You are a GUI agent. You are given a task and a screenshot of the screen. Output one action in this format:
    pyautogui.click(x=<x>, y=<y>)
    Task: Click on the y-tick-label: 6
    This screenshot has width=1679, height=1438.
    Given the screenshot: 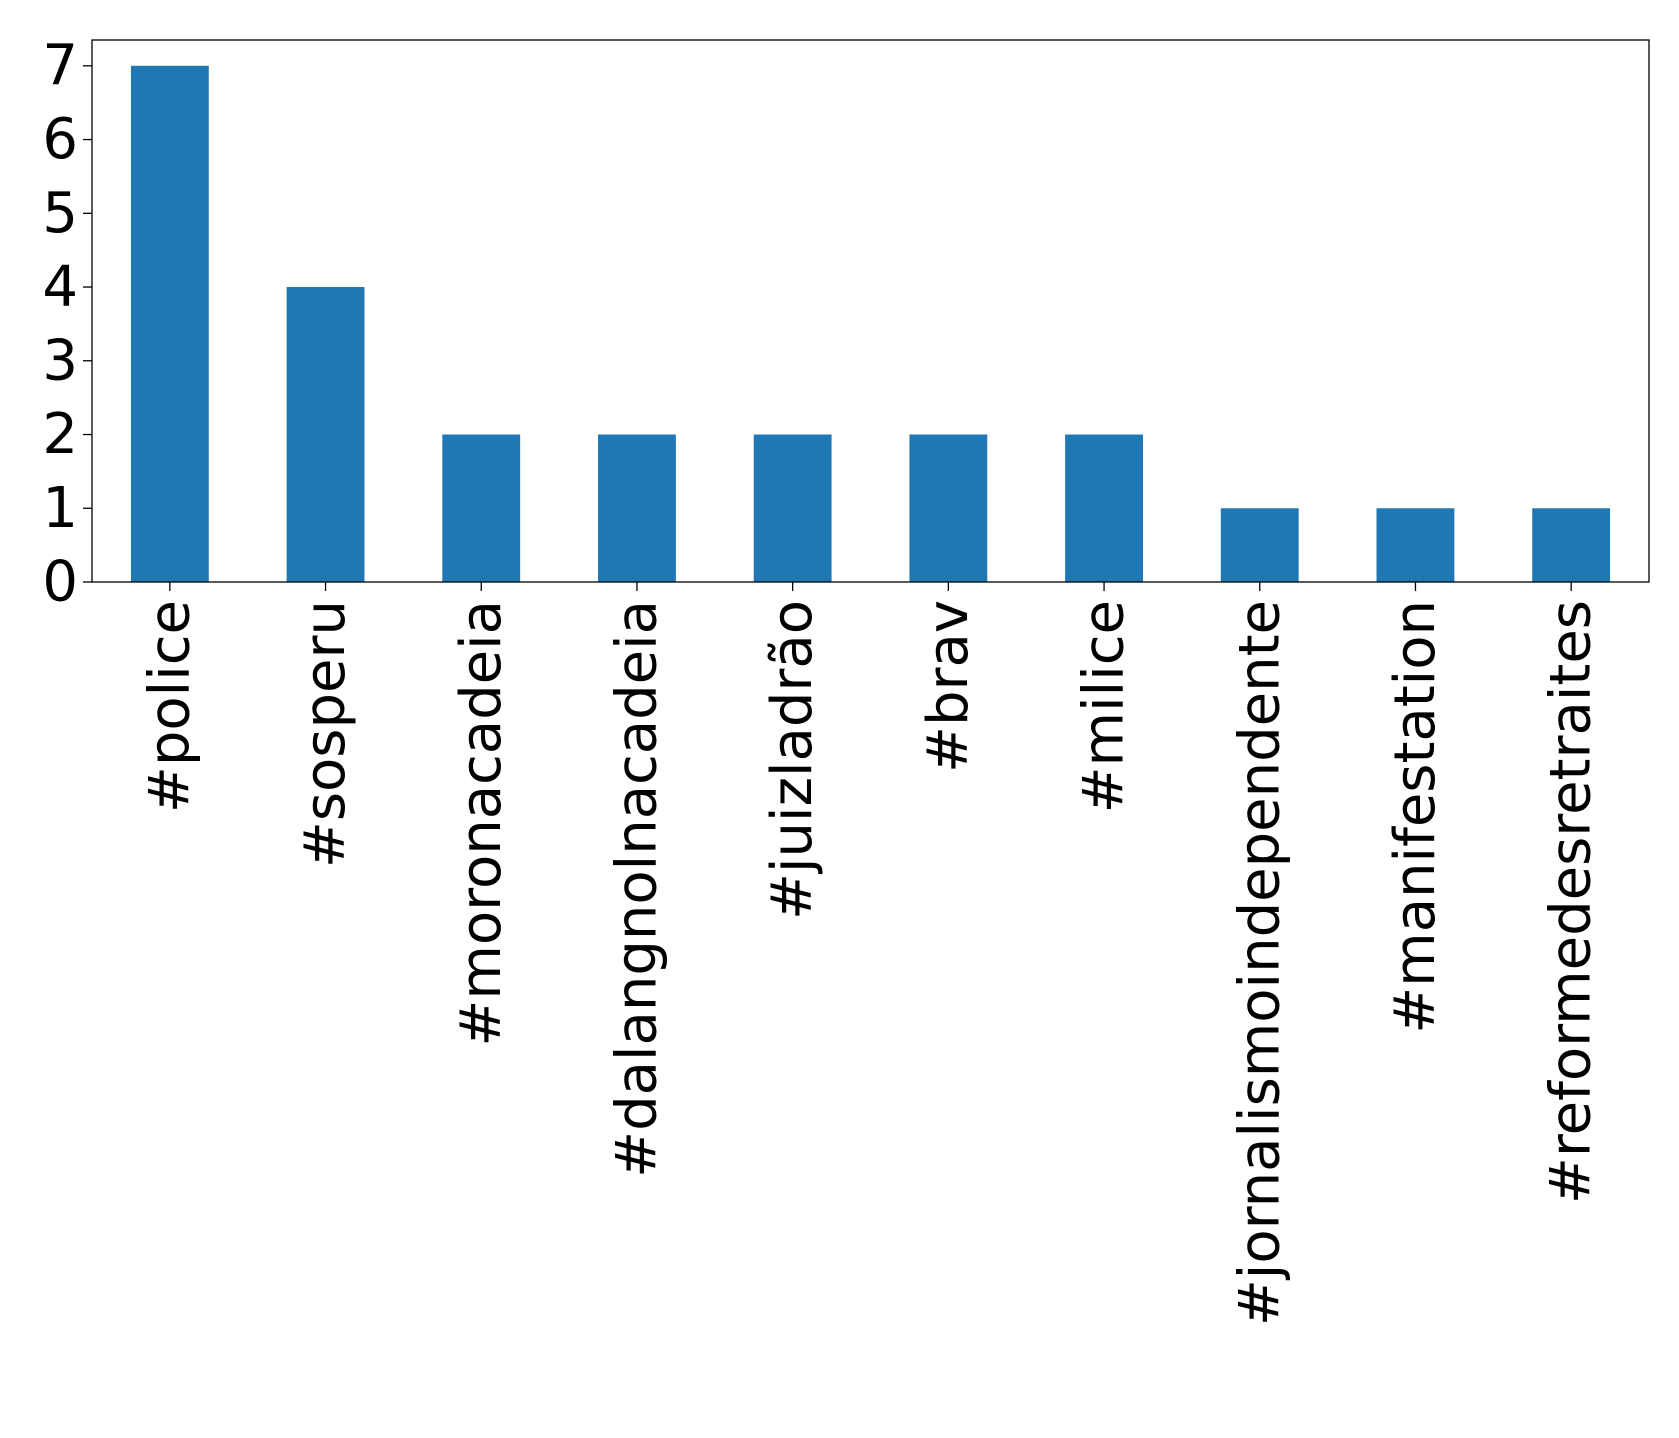 What is the action you would take?
    pyautogui.click(x=60, y=139)
    